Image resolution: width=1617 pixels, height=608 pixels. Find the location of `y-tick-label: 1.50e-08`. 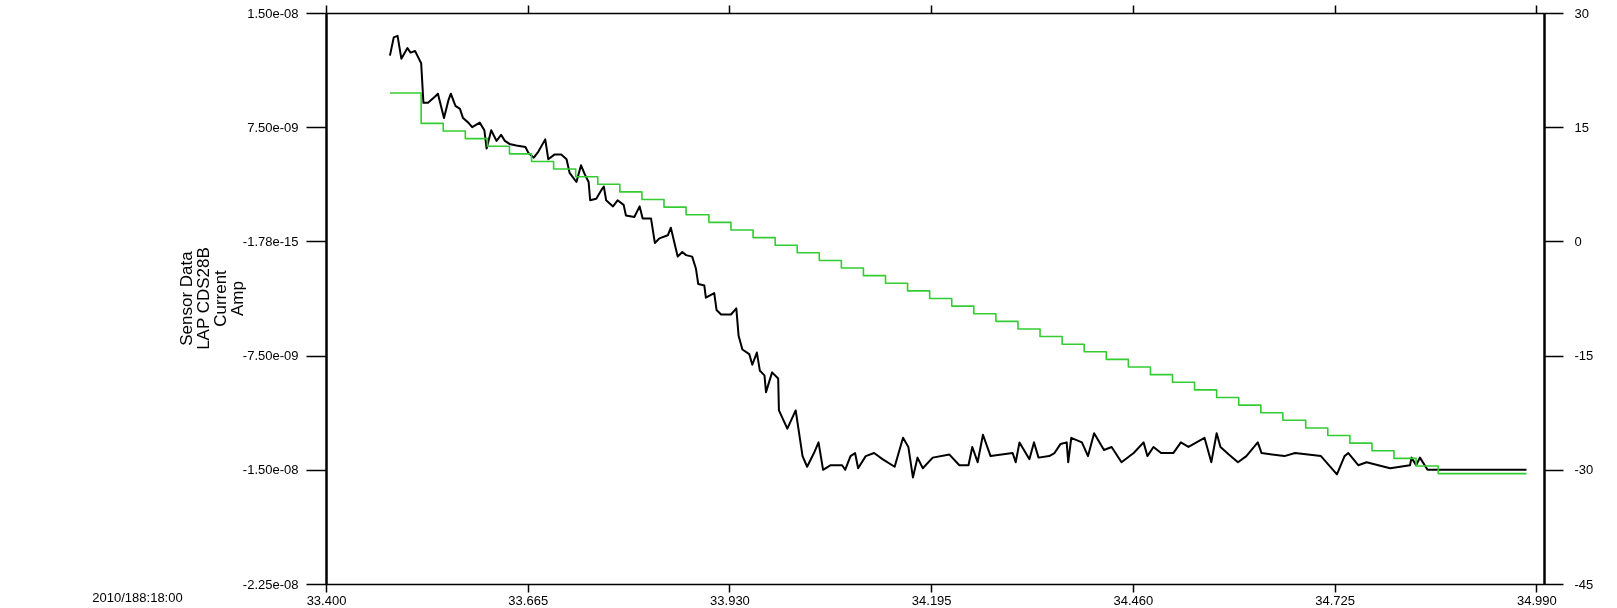

y-tick-label: 1.50e-08 is located at coordinates (273, 13).